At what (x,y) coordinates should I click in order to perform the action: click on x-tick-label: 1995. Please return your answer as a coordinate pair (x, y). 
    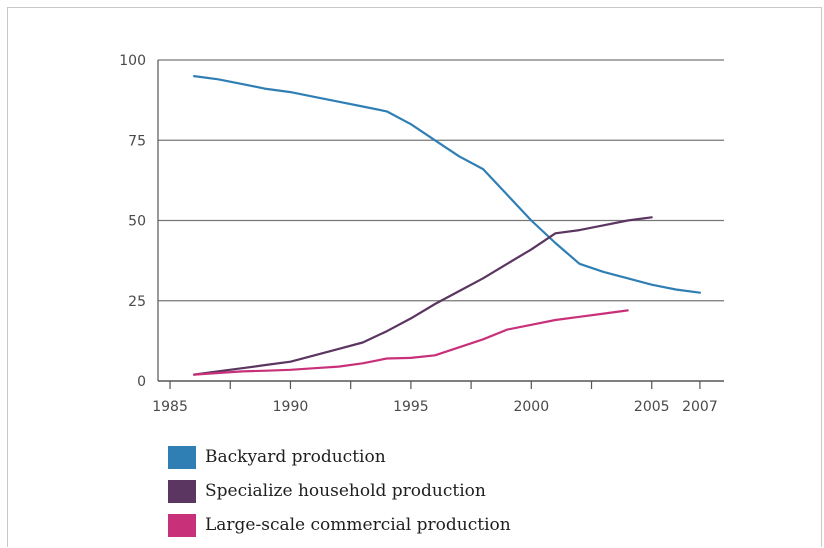
    Looking at the image, I should click on (411, 407).